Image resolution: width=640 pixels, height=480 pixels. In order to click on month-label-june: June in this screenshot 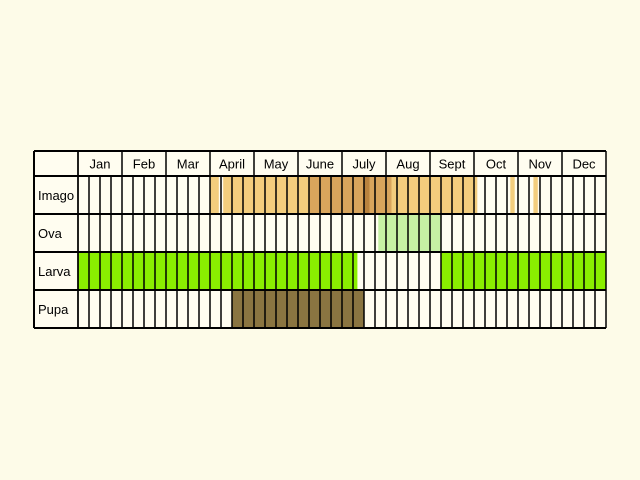, I will do `click(320, 164)`.